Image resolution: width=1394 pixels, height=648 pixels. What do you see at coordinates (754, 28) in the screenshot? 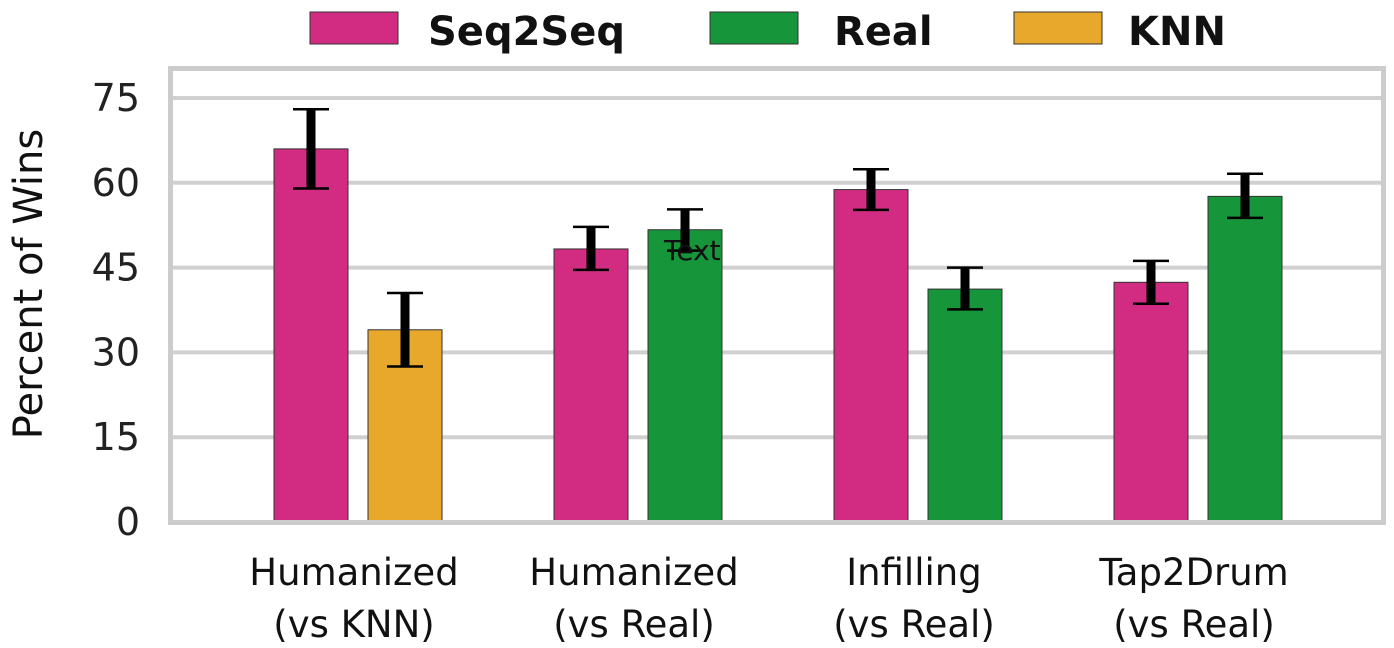
I see `legend-swatch-real` at bounding box center [754, 28].